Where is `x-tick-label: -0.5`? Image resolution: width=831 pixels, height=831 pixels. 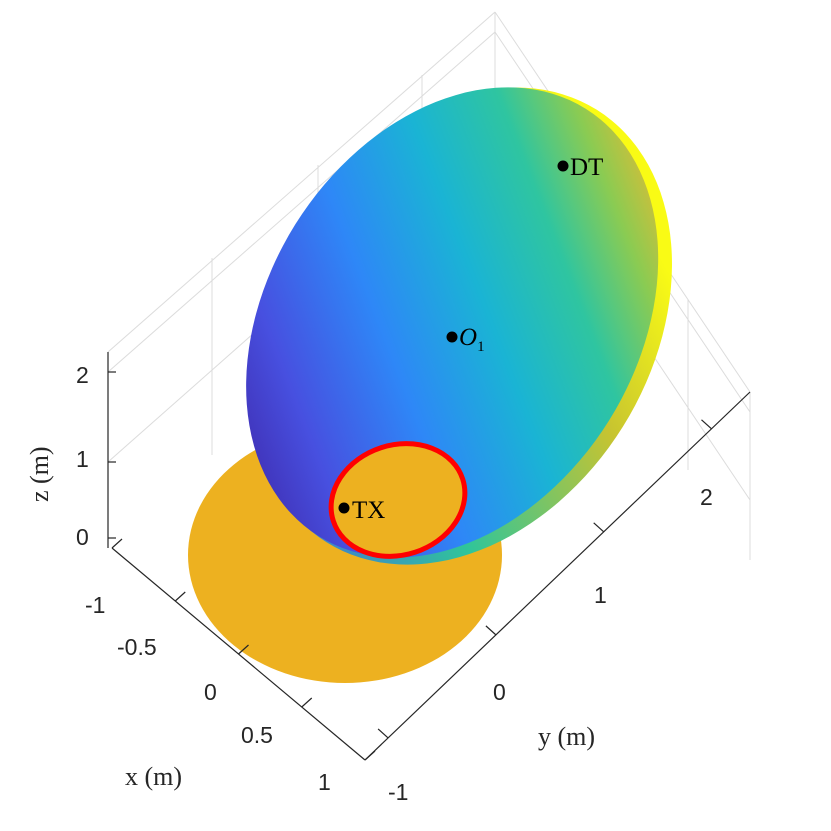 x-tick-label: -0.5 is located at coordinates (137, 647).